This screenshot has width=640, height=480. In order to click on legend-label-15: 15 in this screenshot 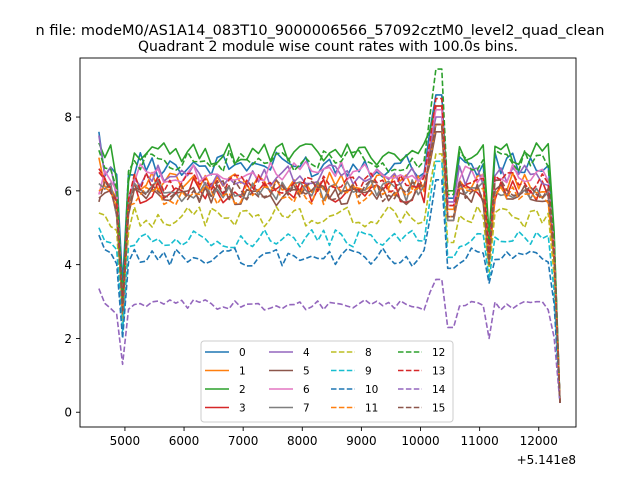, I will do `click(438, 409)`.